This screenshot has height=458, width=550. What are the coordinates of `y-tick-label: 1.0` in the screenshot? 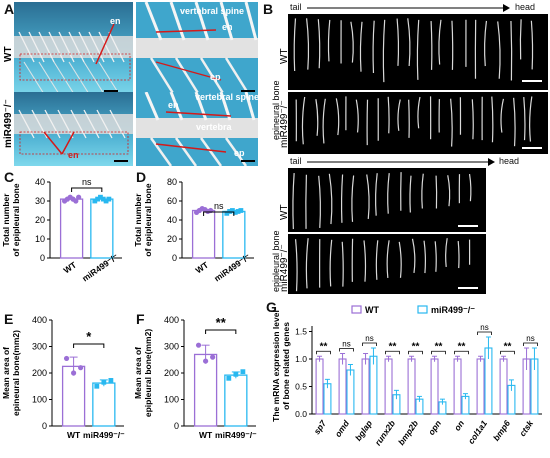 It's located at (301, 359).